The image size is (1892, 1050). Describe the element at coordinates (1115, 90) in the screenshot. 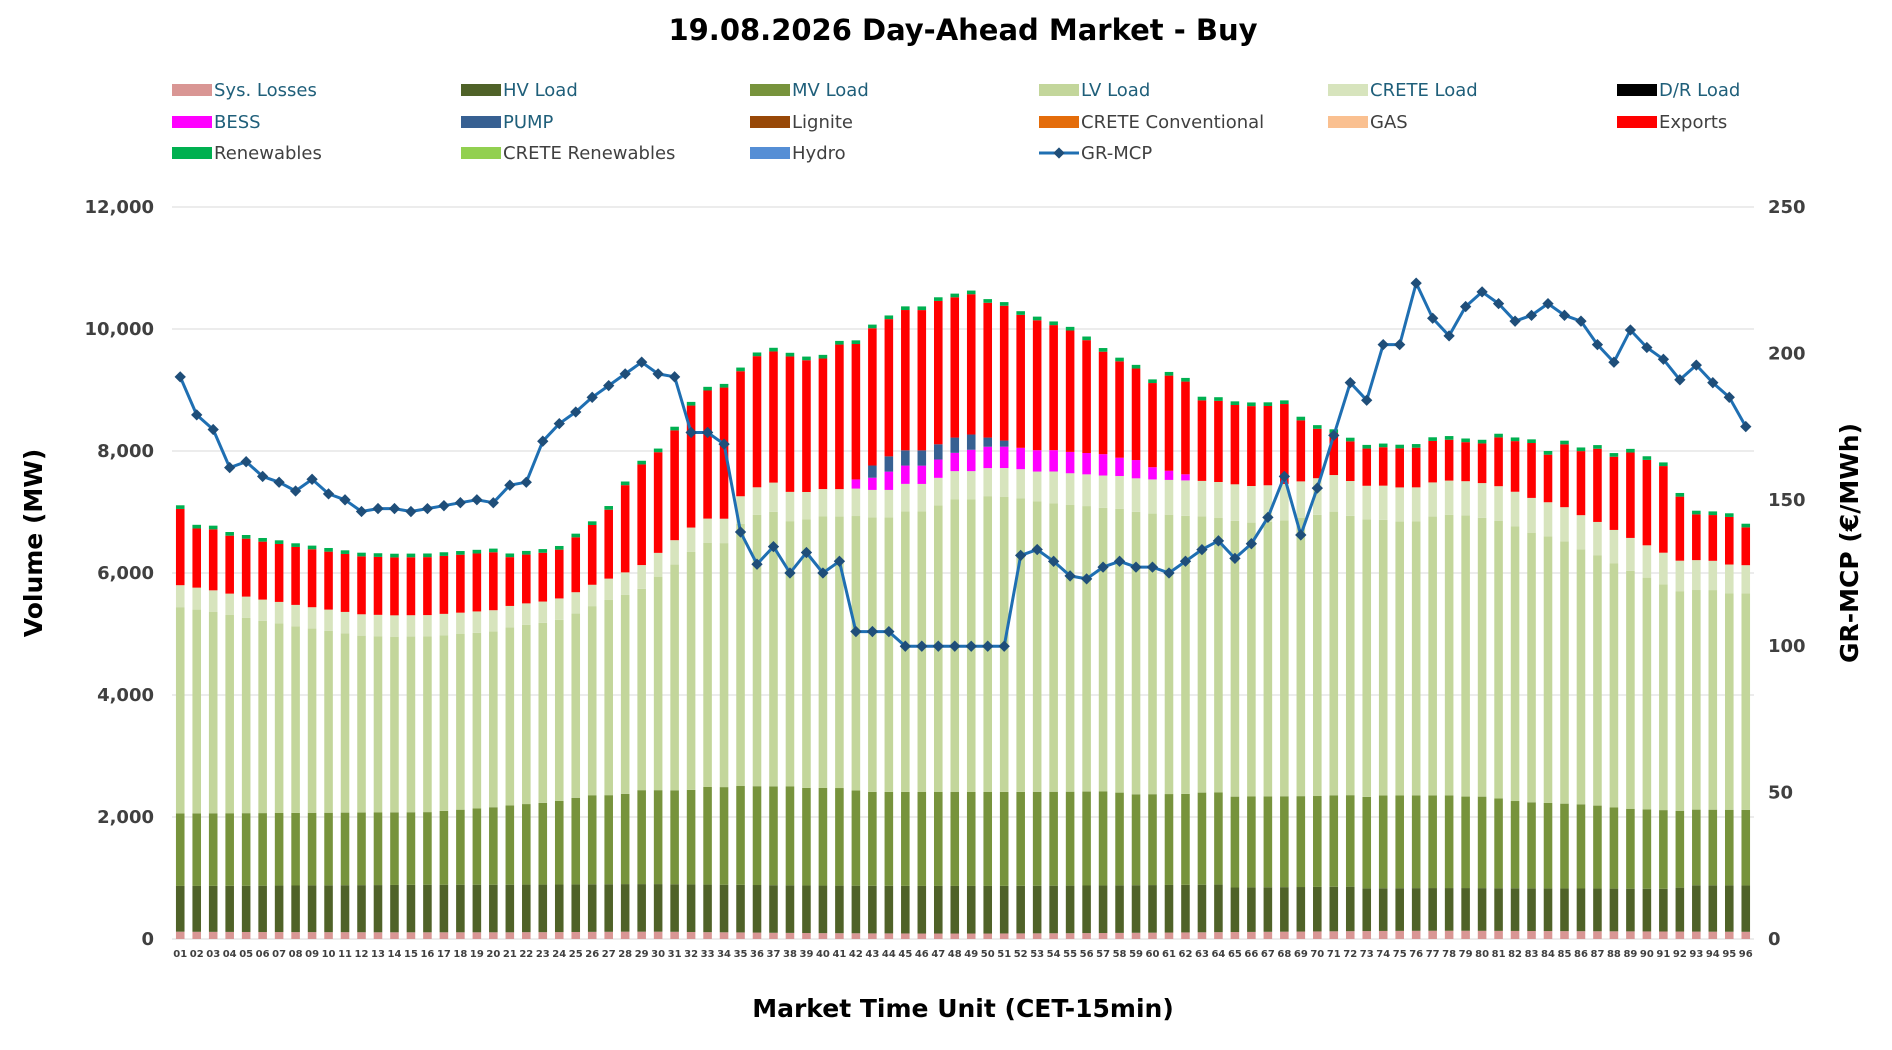

I see `legend-label: LV Load` at that location.